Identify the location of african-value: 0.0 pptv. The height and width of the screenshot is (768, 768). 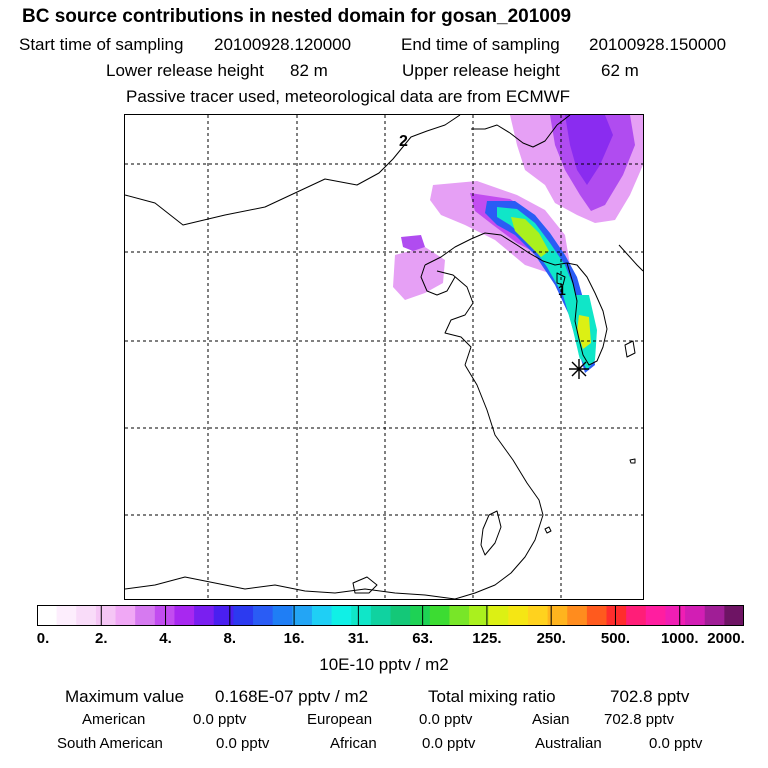
(449, 743).